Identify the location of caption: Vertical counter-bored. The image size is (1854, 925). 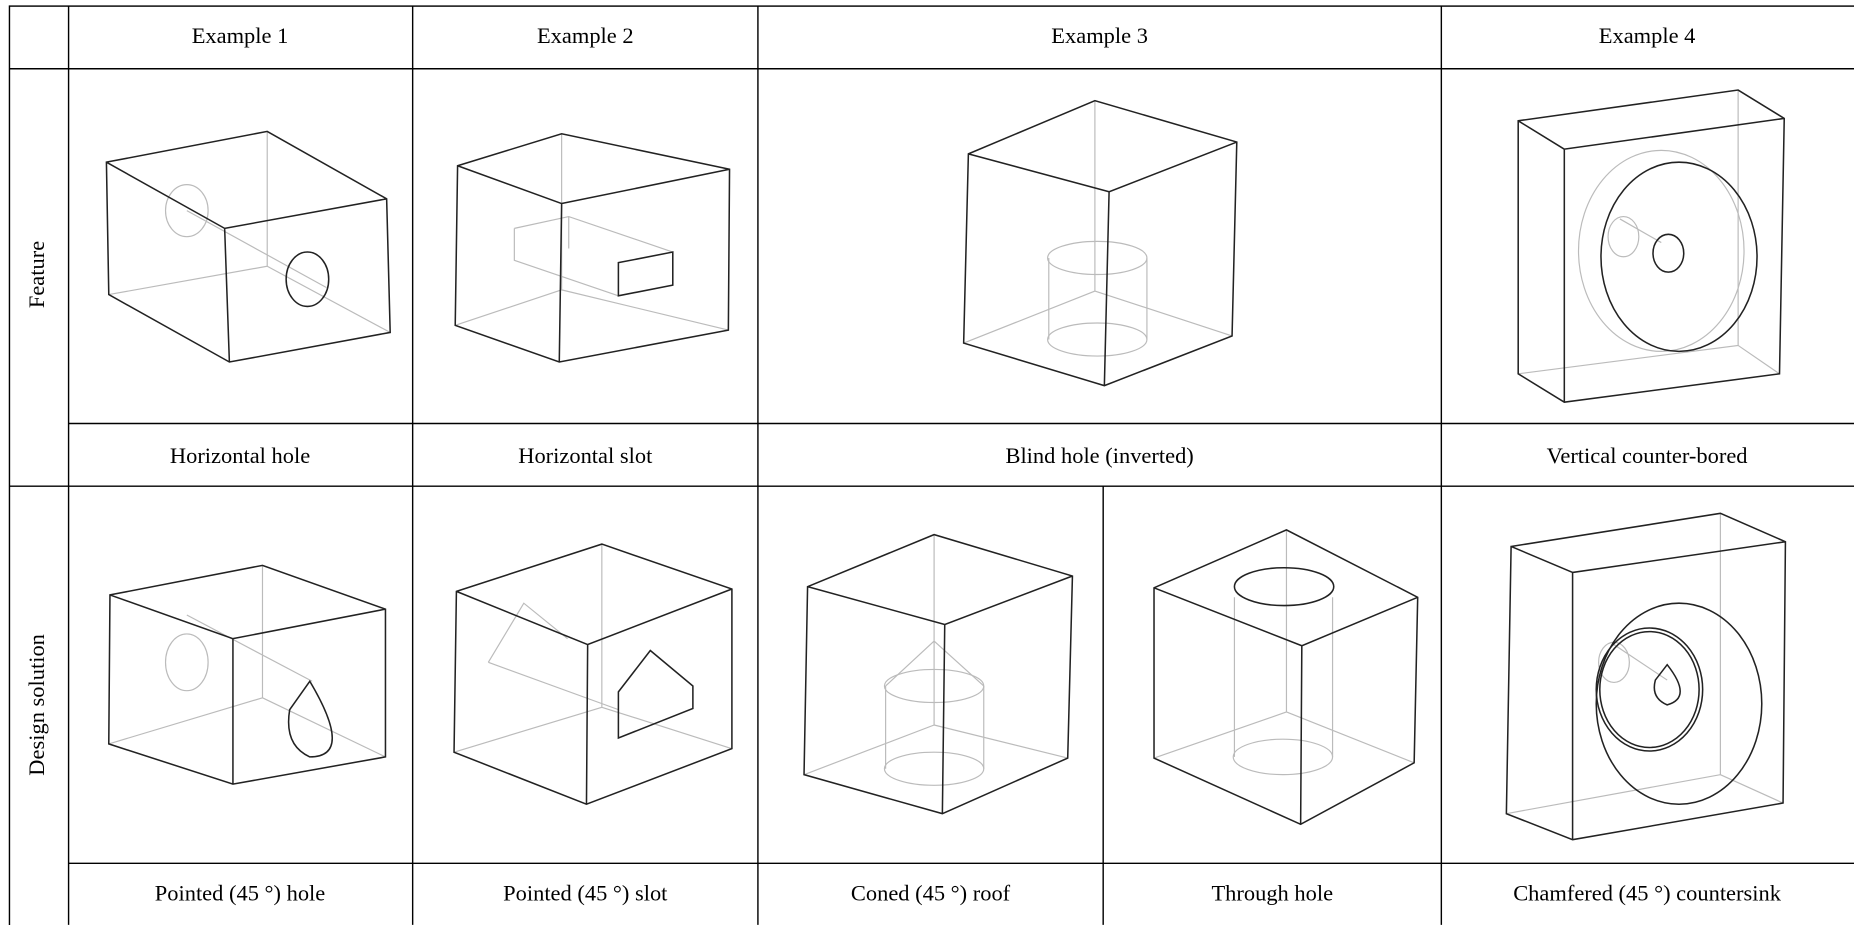
(1647, 455).